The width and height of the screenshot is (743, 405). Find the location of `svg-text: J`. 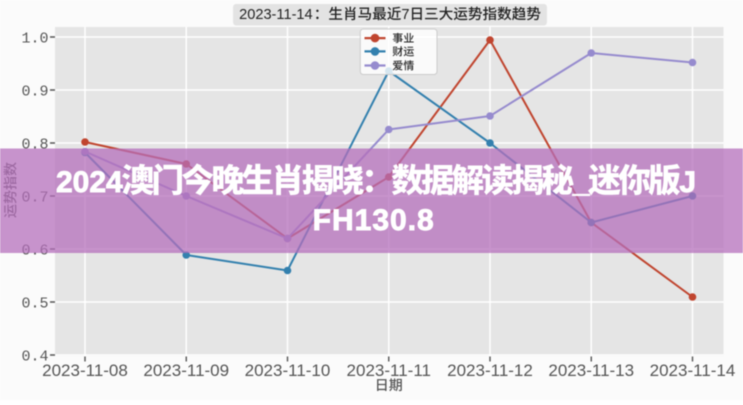

svg-text: J is located at coordinates (687, 182).